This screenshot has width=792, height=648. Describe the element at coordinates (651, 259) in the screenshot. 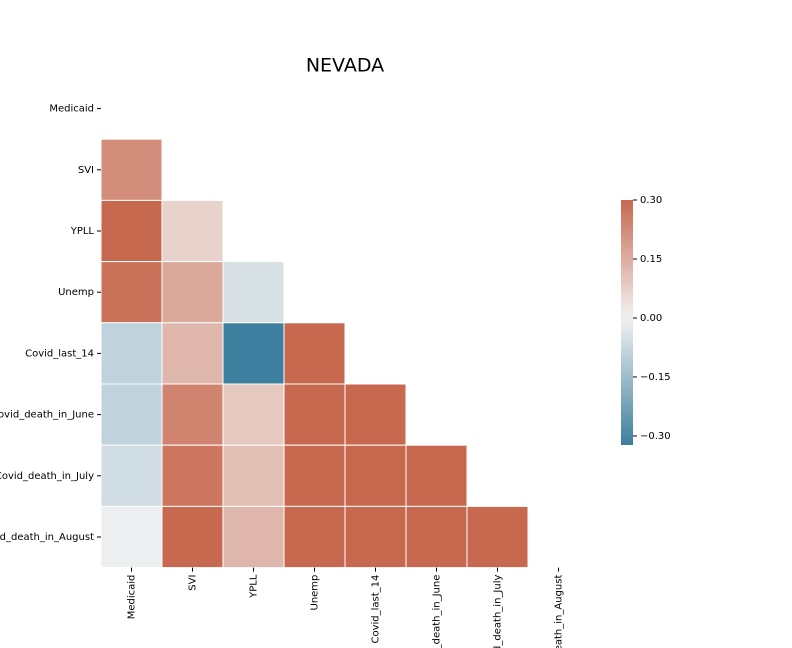

I see `colorbar-tick-label: 0.15` at that location.